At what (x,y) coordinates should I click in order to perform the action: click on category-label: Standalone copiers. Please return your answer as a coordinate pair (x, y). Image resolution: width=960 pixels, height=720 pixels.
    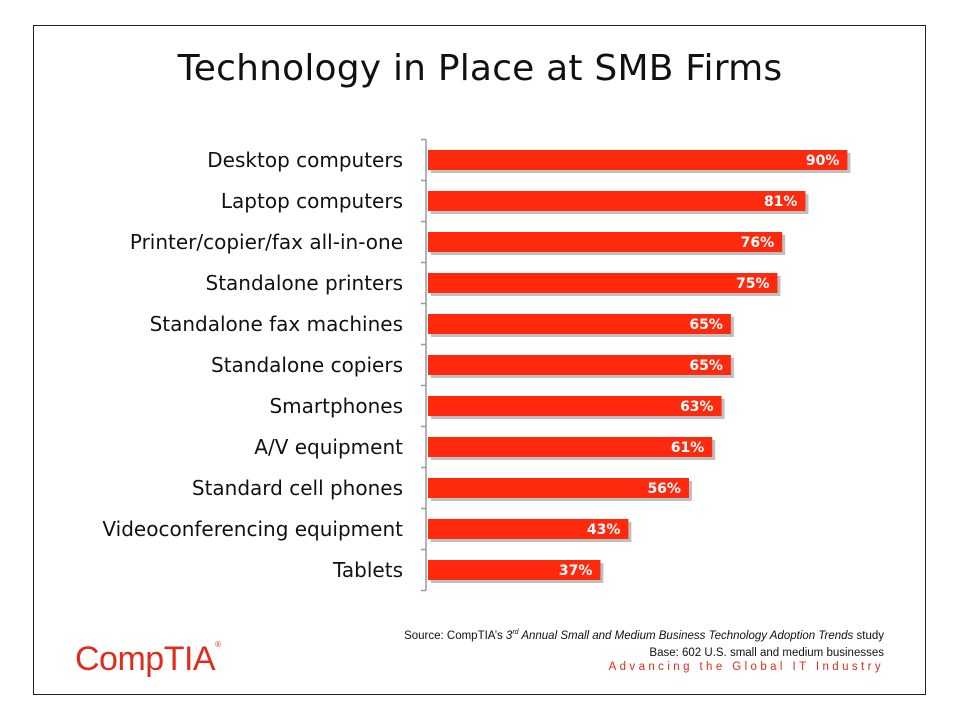
    Looking at the image, I should click on (307, 365).